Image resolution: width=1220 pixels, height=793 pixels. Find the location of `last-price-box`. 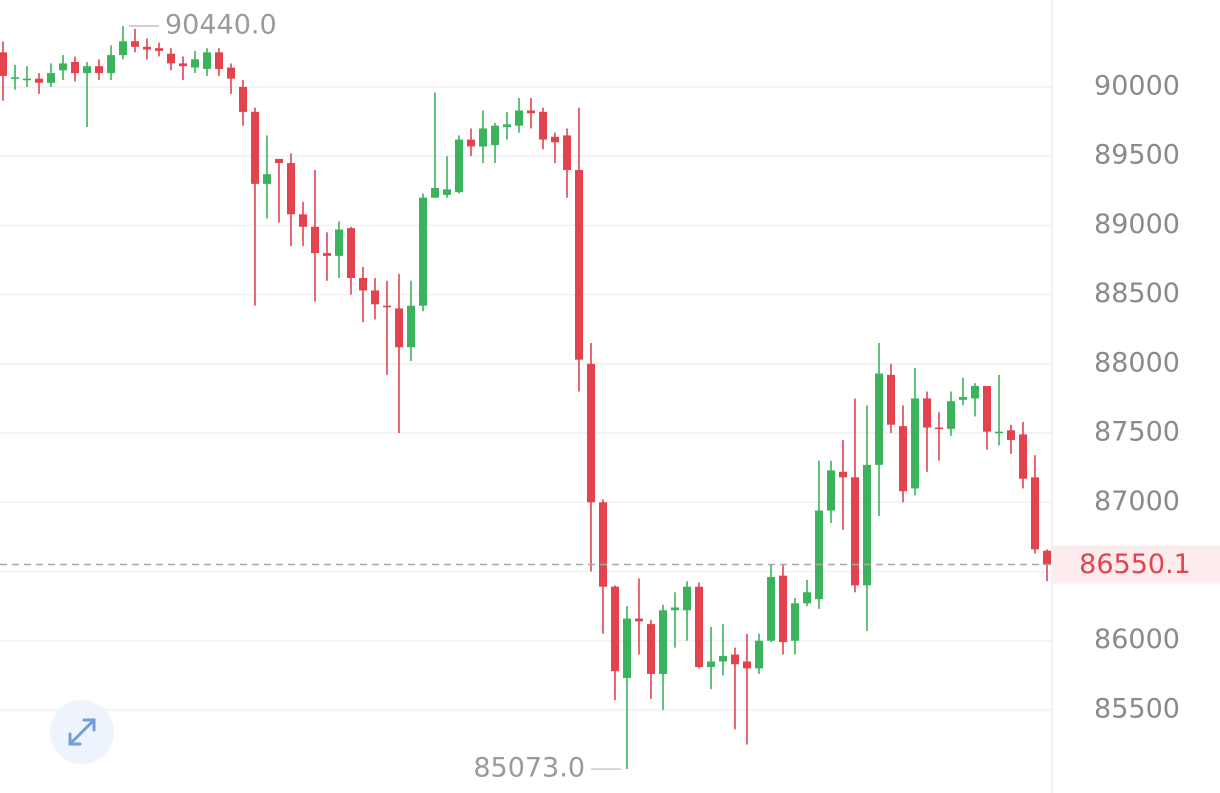

last-price-box is located at coordinates (1136, 564).